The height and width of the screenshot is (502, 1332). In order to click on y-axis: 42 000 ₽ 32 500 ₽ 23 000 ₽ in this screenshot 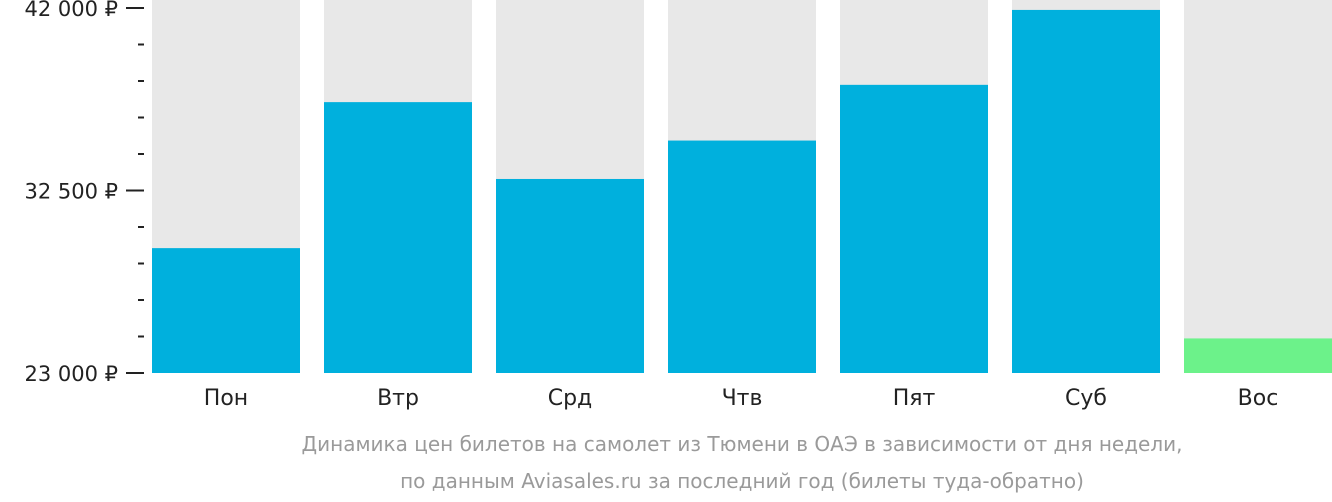, I will do `click(84, 193)`.